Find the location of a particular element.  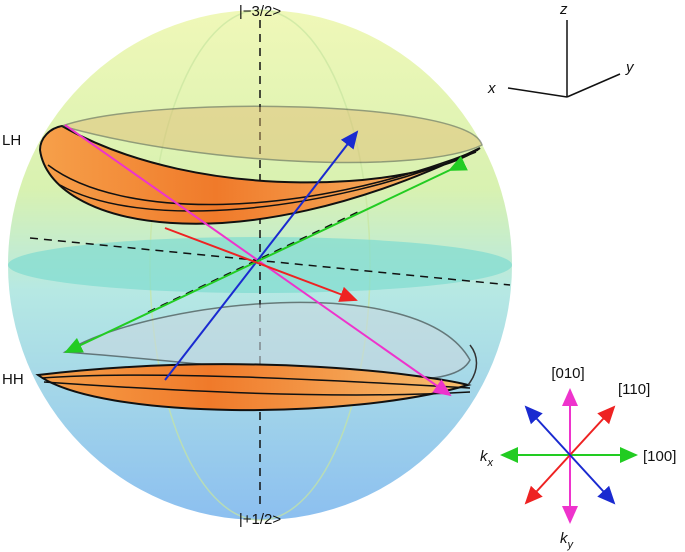

kx-label: kx is located at coordinates (487, 458).